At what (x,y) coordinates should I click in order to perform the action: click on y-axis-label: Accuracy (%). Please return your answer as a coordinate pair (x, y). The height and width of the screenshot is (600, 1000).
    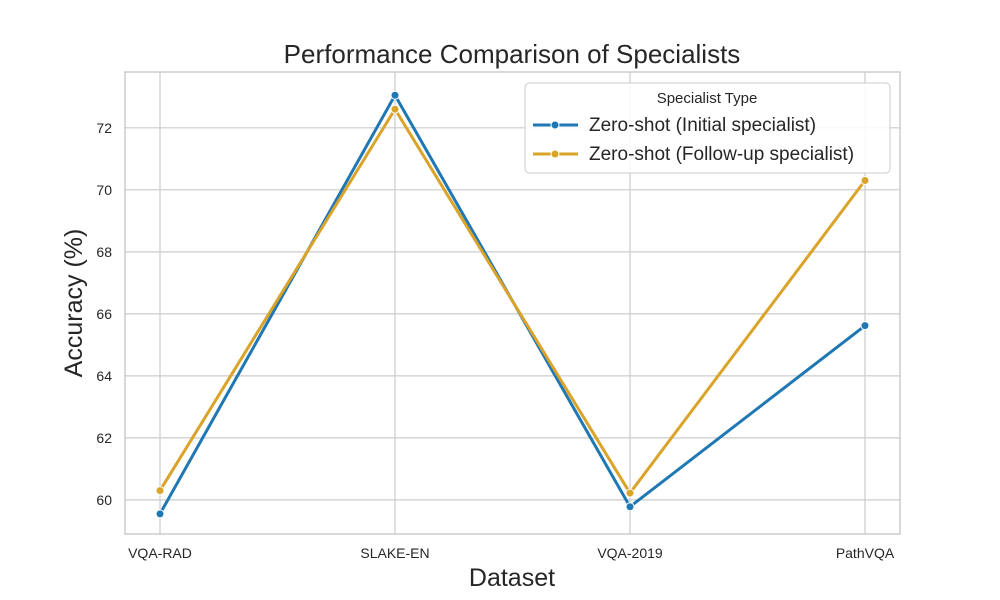
    Looking at the image, I should click on (74, 303).